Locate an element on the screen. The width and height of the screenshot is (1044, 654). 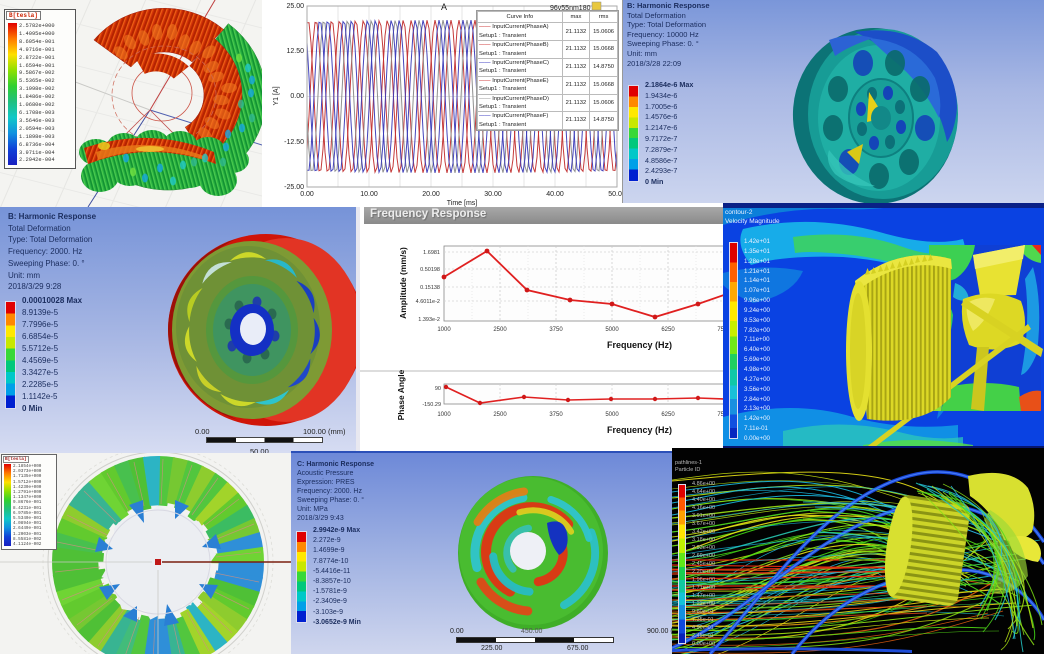
svg-text: 90 is located at coordinates (438, 389).